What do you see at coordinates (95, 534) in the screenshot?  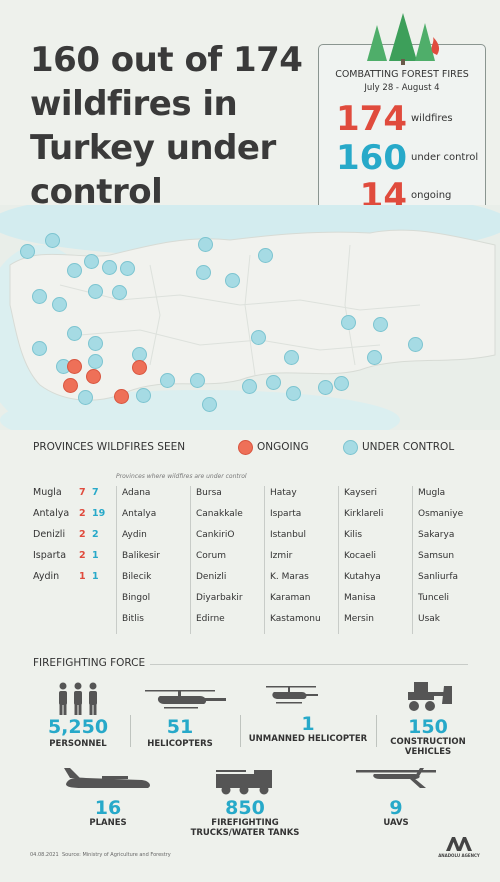 I see `controlled-count: 2` at bounding box center [95, 534].